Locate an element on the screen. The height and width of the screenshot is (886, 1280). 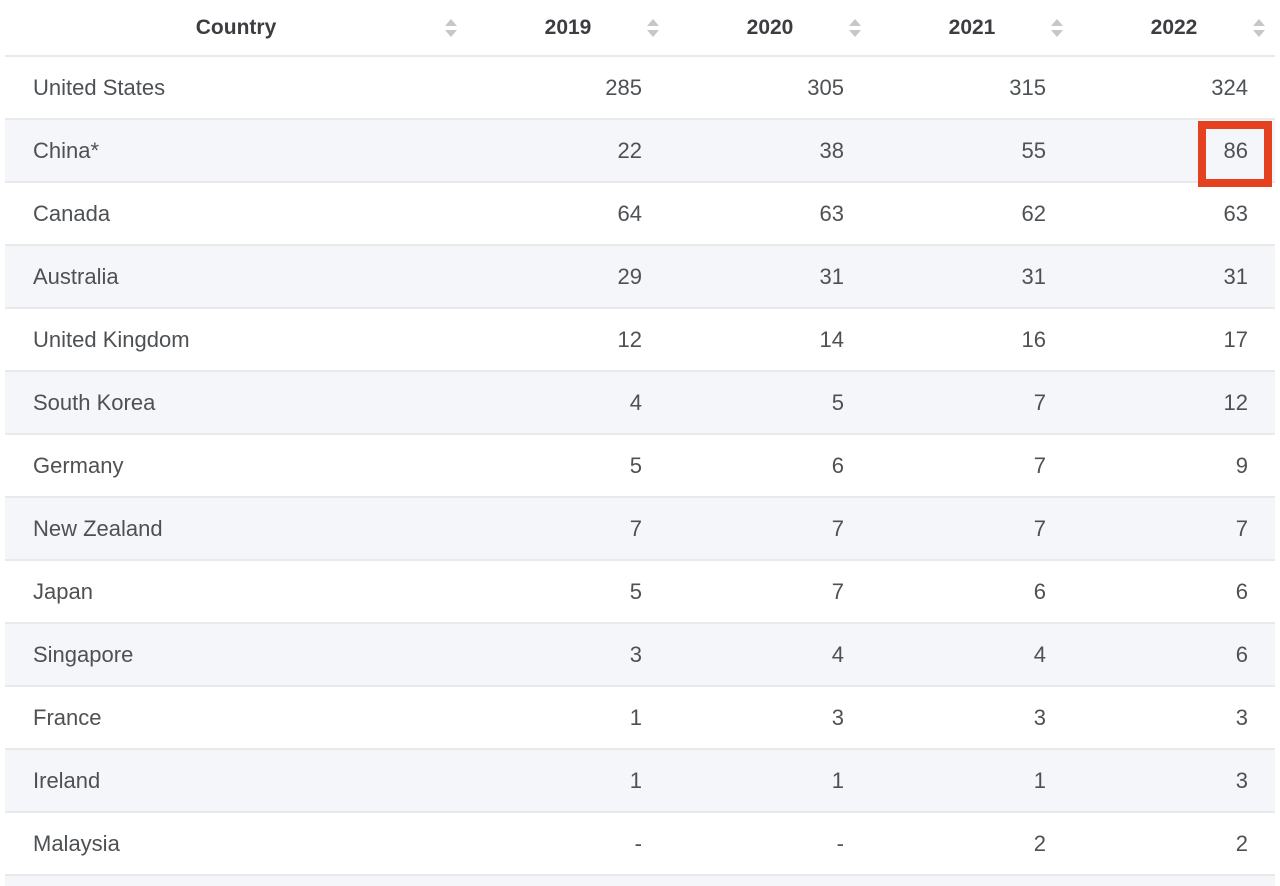
column-header-2019: 2019 is located at coordinates (568, 28).